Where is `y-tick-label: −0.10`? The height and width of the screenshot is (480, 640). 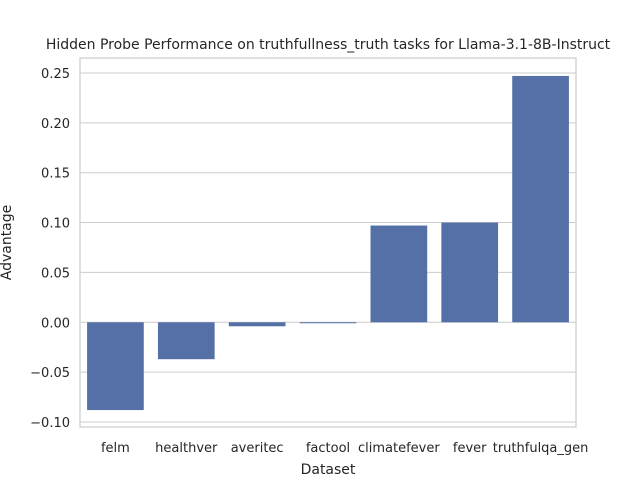 y-tick-label: −0.10 is located at coordinates (50, 423).